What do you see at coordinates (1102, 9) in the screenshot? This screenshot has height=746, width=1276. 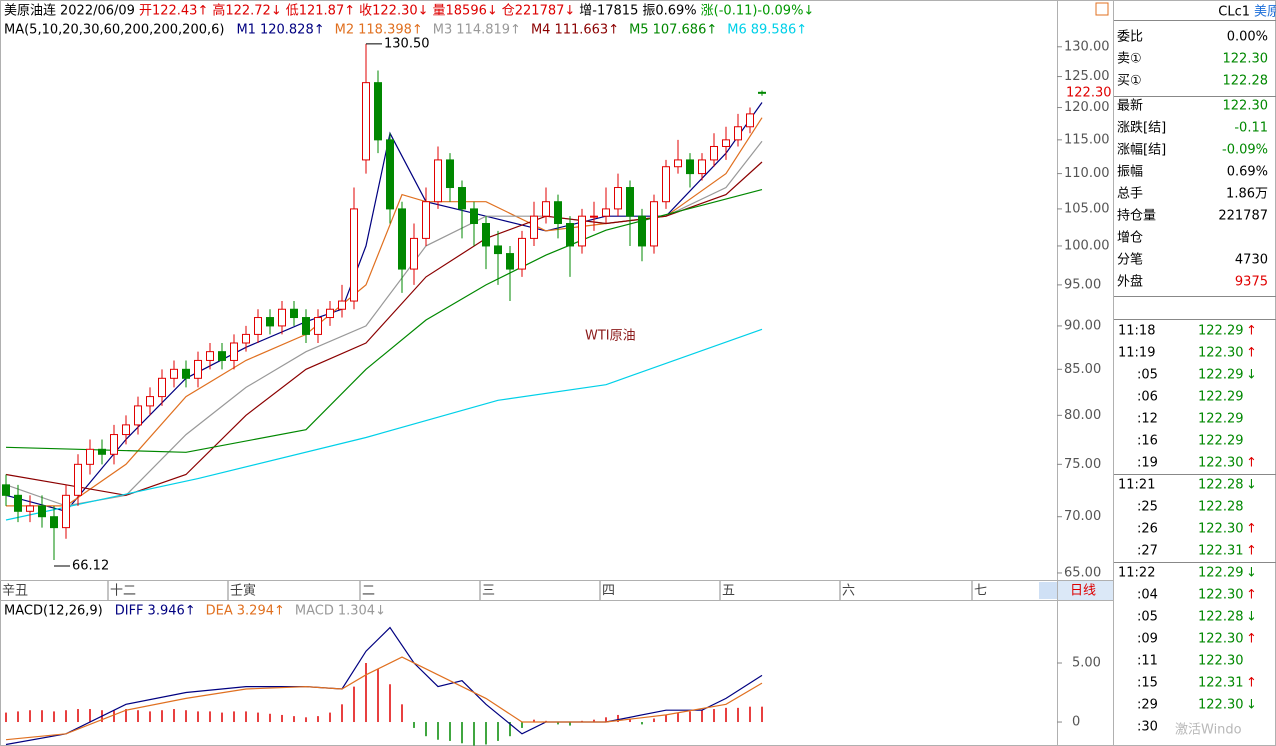 I see `window-icon` at bounding box center [1102, 9].